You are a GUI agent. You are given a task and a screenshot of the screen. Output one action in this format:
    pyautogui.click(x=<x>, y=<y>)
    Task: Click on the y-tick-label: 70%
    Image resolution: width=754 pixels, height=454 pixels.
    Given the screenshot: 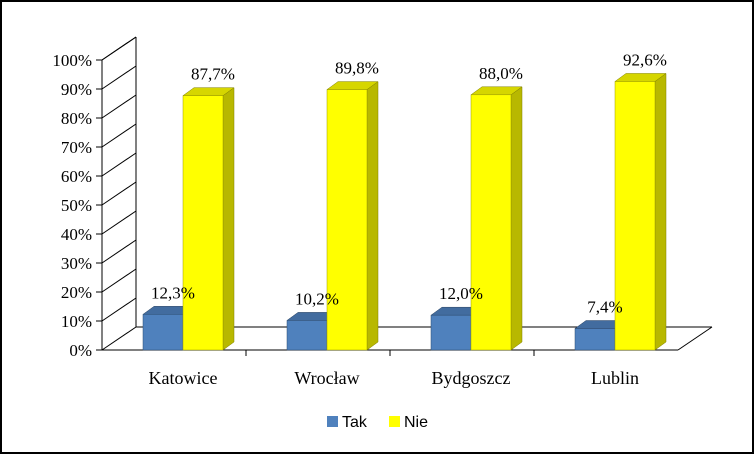 What is the action you would take?
    pyautogui.click(x=76, y=147)
    